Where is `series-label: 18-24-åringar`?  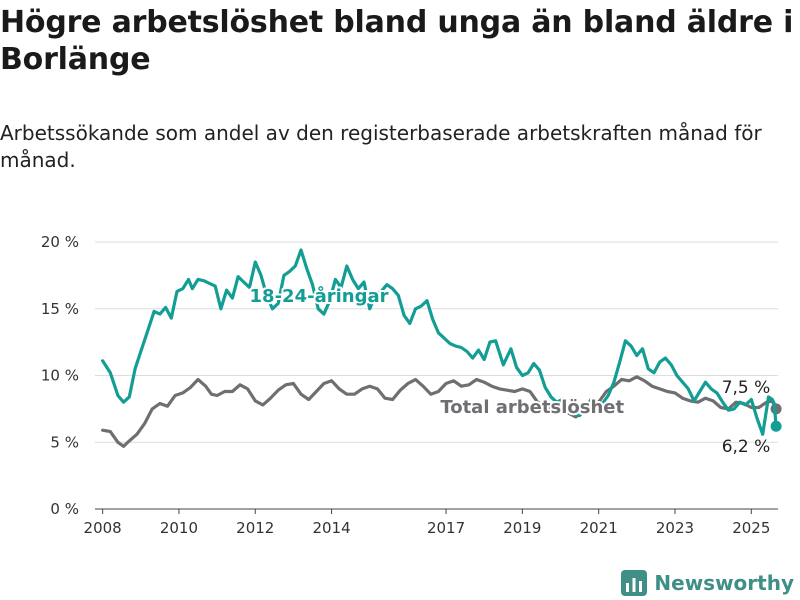
series-label: 18-24-åringar is located at coordinates (319, 296).